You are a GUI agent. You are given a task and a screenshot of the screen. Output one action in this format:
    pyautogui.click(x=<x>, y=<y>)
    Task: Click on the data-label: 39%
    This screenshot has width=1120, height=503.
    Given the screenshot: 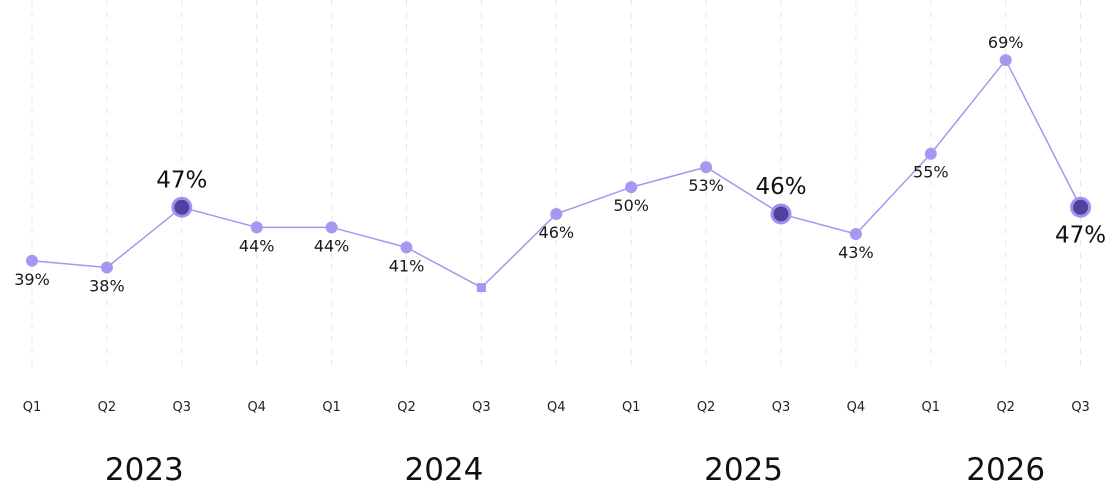 What is the action you would take?
    pyautogui.click(x=32, y=279)
    